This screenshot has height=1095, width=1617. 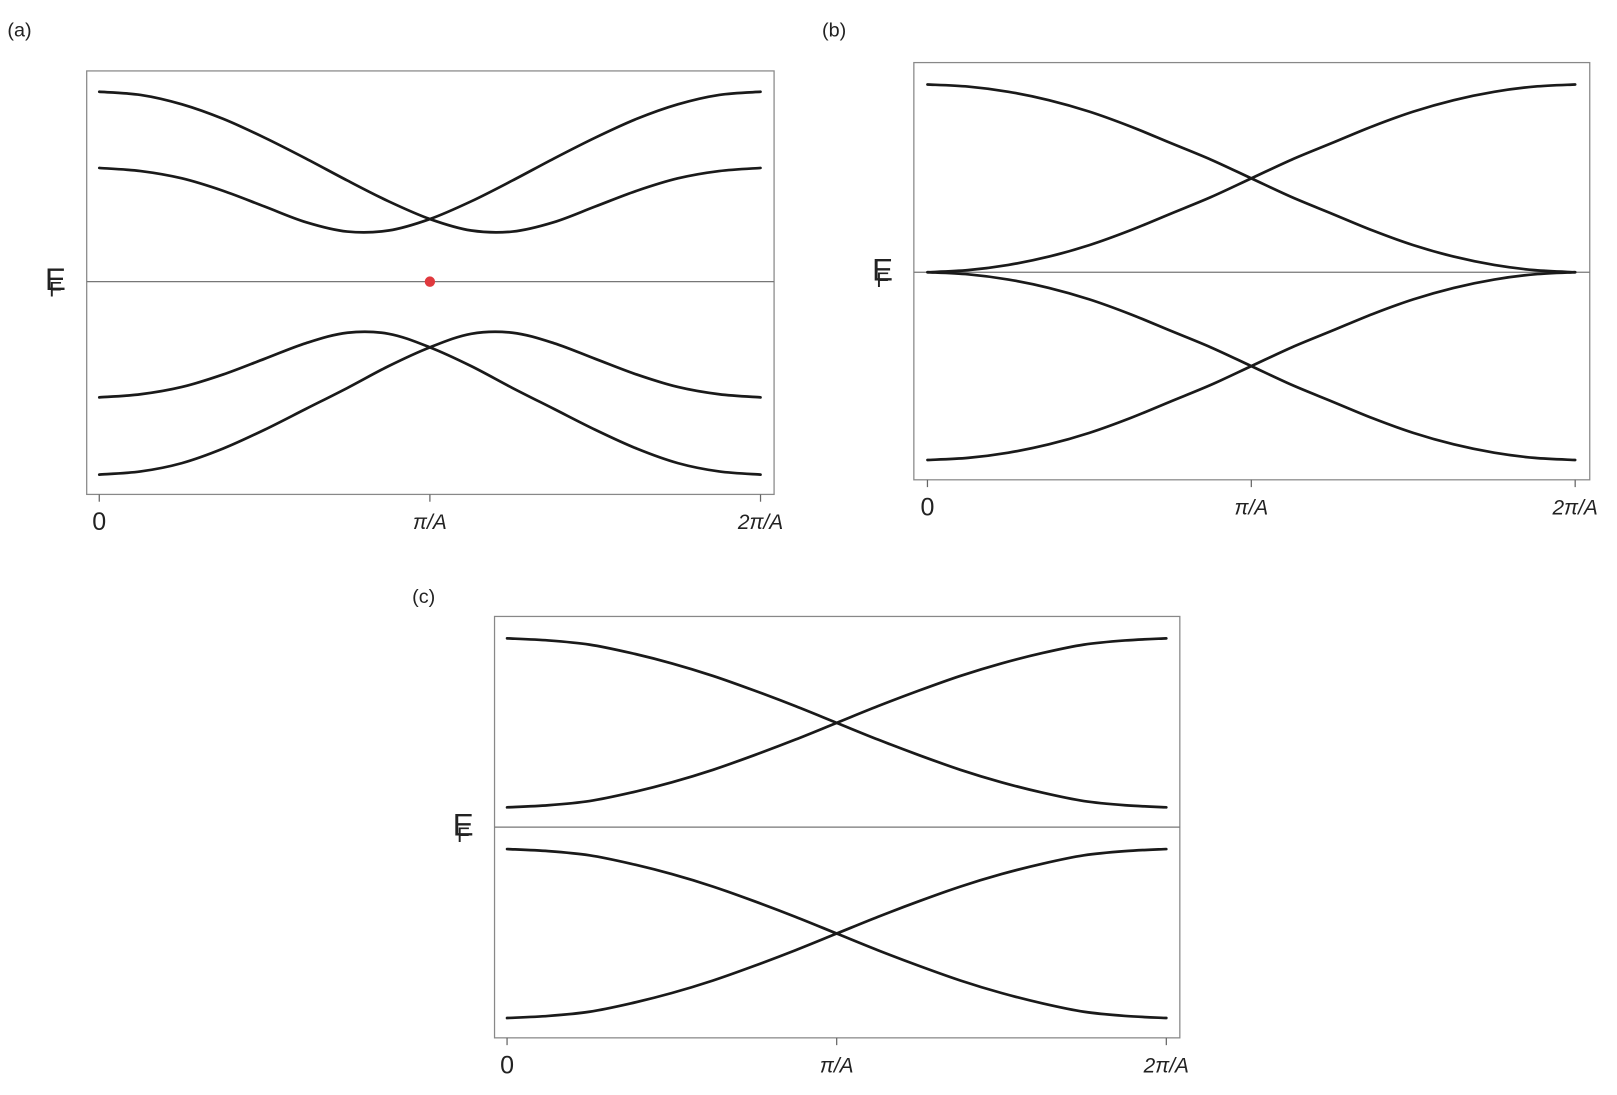 I want to click on highlight-point, so click(x=430, y=281).